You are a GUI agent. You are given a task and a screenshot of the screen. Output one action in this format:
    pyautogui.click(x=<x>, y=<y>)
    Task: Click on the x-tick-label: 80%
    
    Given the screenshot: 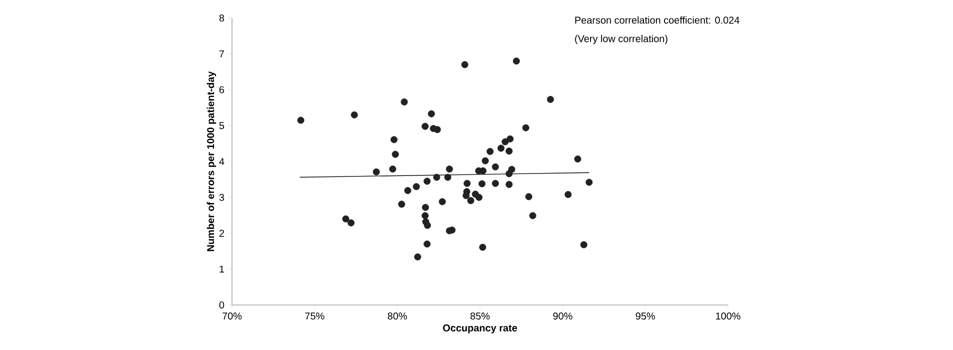 What is the action you would take?
    pyautogui.click(x=397, y=316)
    